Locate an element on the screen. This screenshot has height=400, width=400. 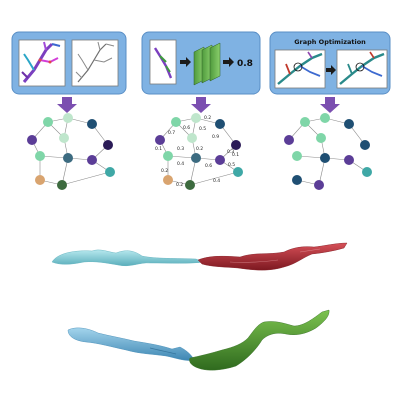
cyan-segment is located at coordinates (128, 258).